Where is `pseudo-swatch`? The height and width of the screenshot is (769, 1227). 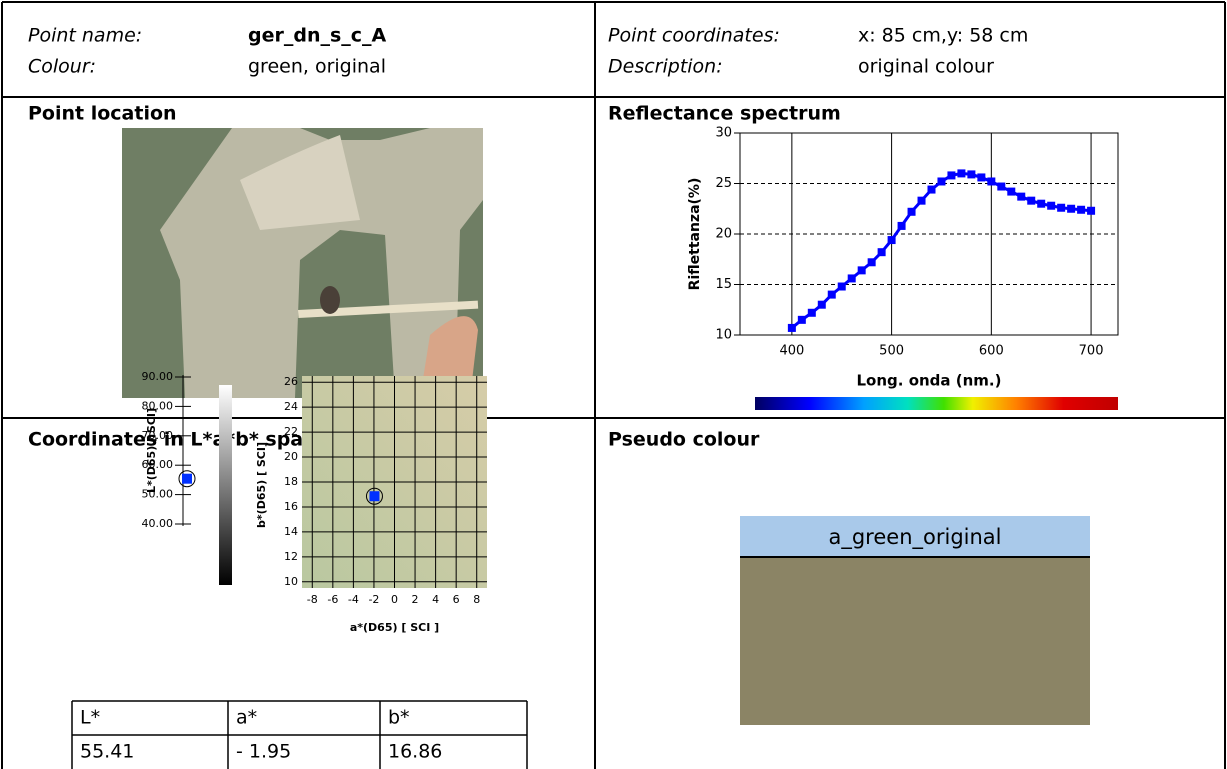 pseudo-swatch is located at coordinates (915, 640).